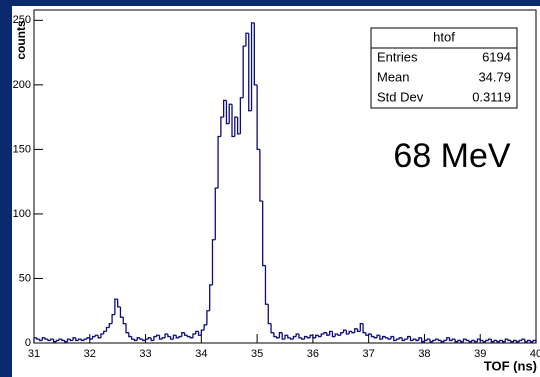 The width and height of the screenshot is (540, 377). I want to click on y-axis-title: counts, so click(21, 40).